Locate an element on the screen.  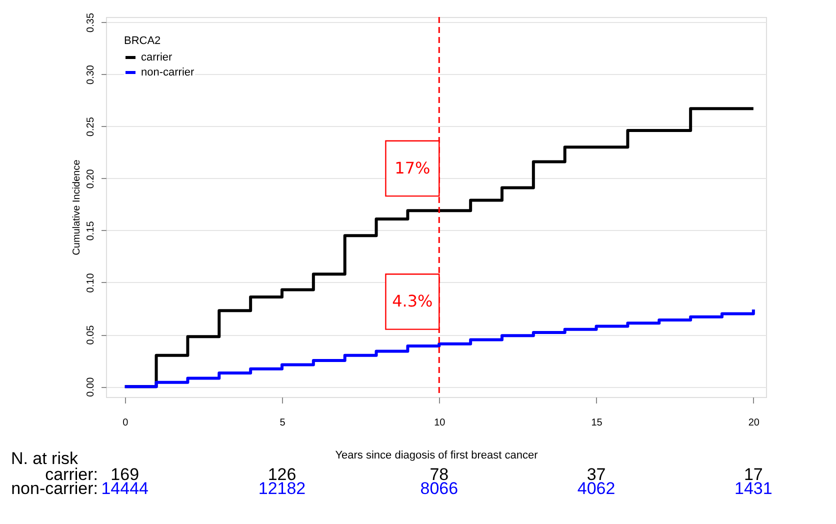
y-tick-label: 0.20 is located at coordinates (91, 178).